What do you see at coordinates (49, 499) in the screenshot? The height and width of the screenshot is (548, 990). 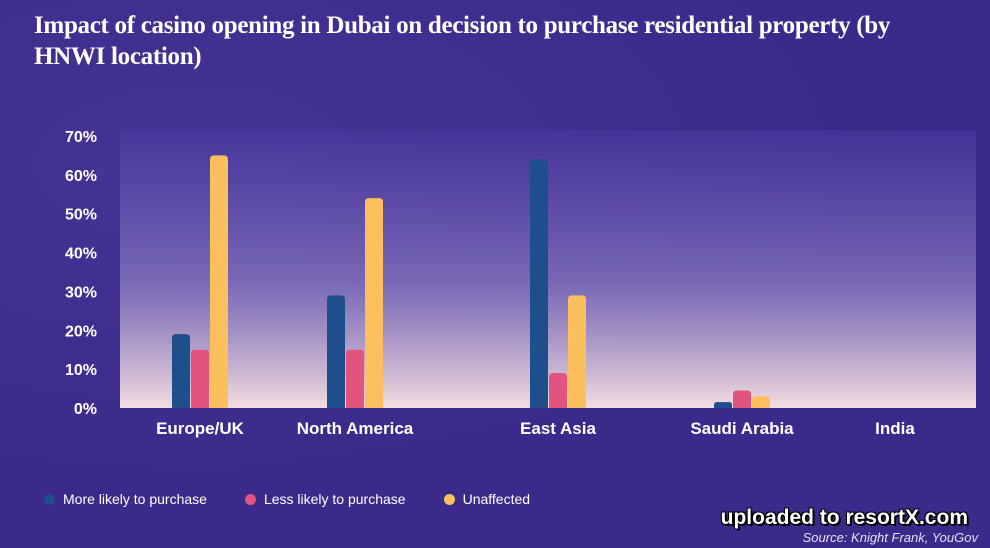 I see `legend-swatch-more-likely` at bounding box center [49, 499].